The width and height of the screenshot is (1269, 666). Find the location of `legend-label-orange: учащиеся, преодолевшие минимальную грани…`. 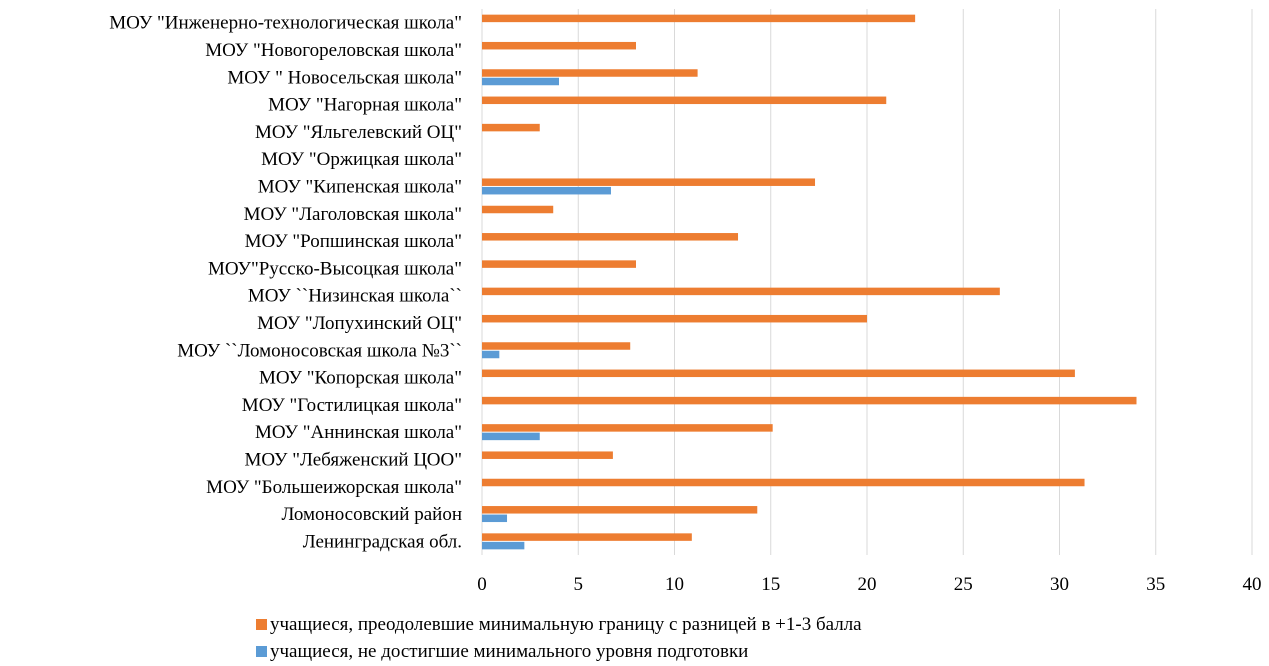

legend-label-orange: учащиеся, преодолевшие минимальную грани… is located at coordinates (566, 624).